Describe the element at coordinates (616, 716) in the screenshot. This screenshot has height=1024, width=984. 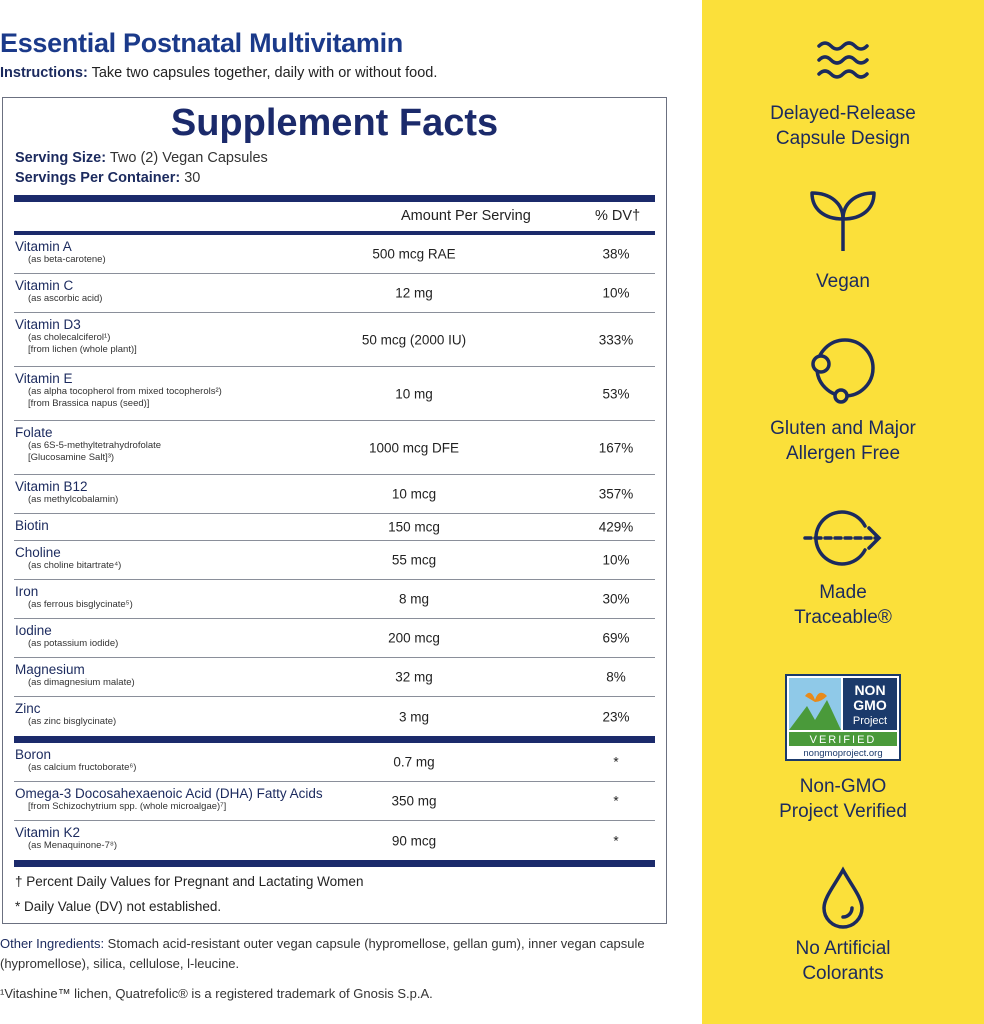
I see `daily-value: 23%` at that location.